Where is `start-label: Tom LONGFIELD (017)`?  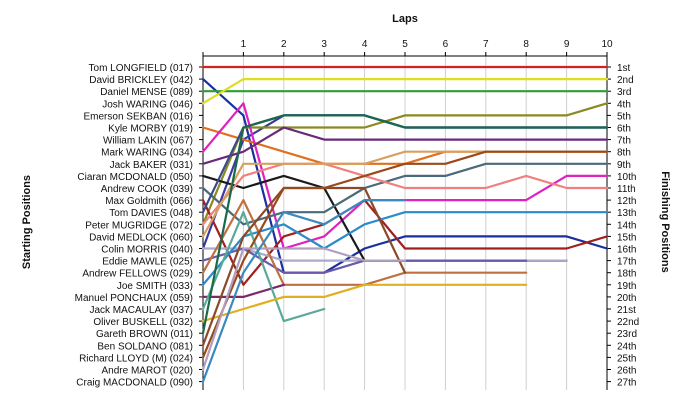 start-label: Tom LONGFIELD (017) is located at coordinates (141, 68).